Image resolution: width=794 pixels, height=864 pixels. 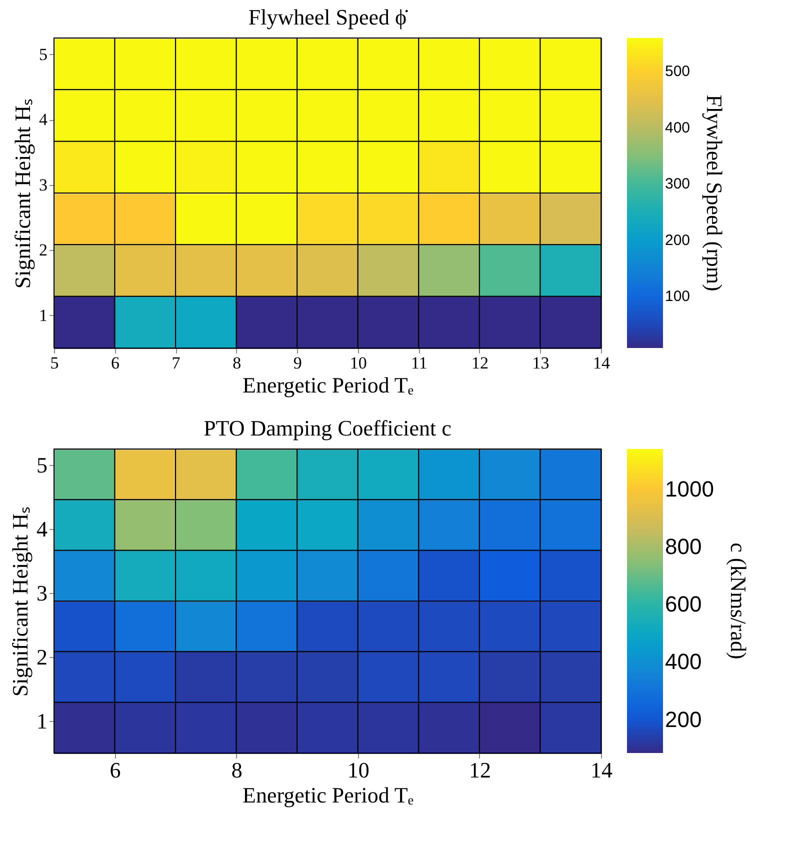 I want to click on color-bar-title: Flywheel Speed (rpm), so click(x=714, y=193).